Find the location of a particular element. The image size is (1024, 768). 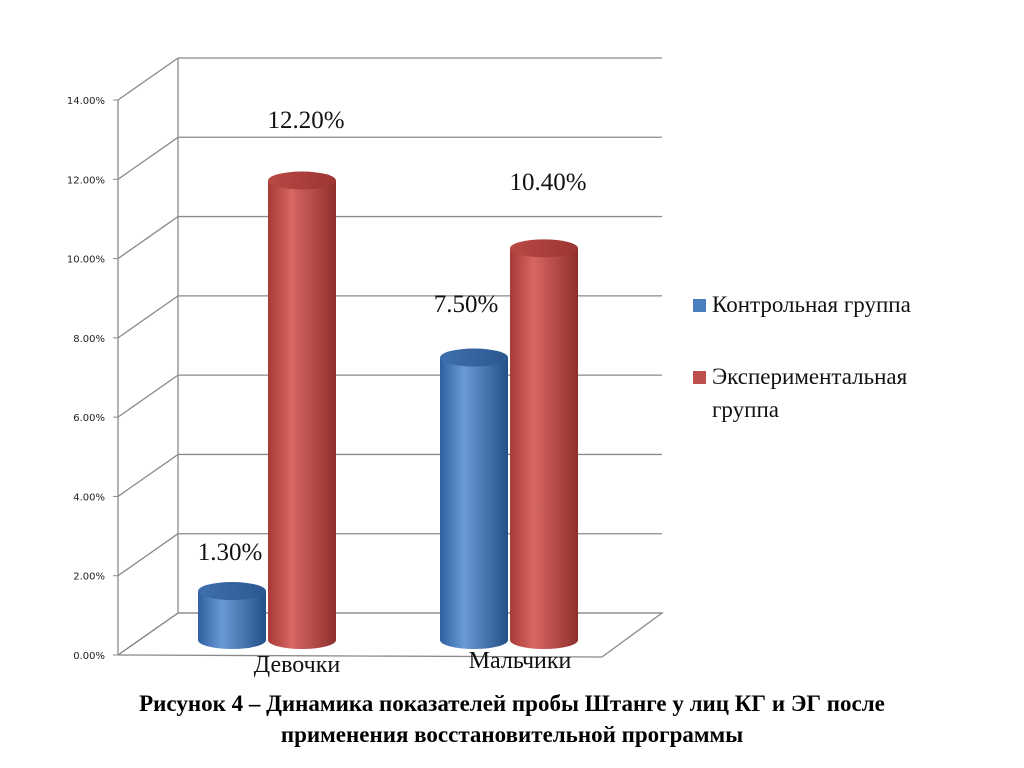

data-label: 7.50% is located at coordinates (466, 304).